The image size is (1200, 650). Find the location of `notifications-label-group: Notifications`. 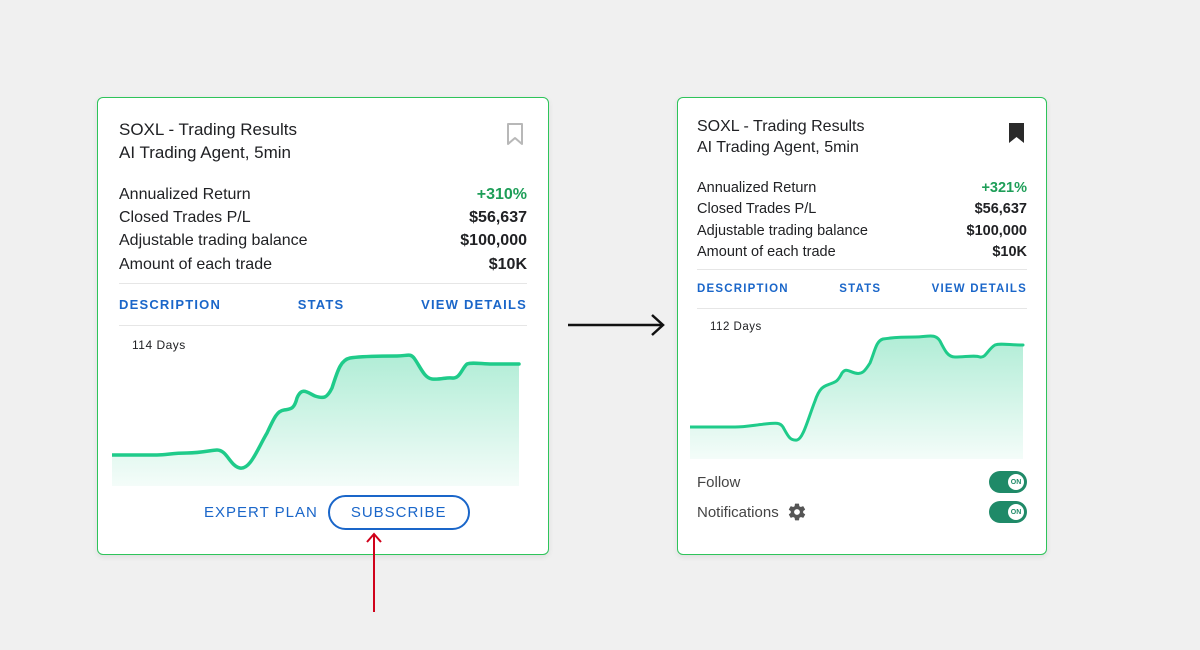

notifications-label-group: Notifications is located at coordinates (752, 512).